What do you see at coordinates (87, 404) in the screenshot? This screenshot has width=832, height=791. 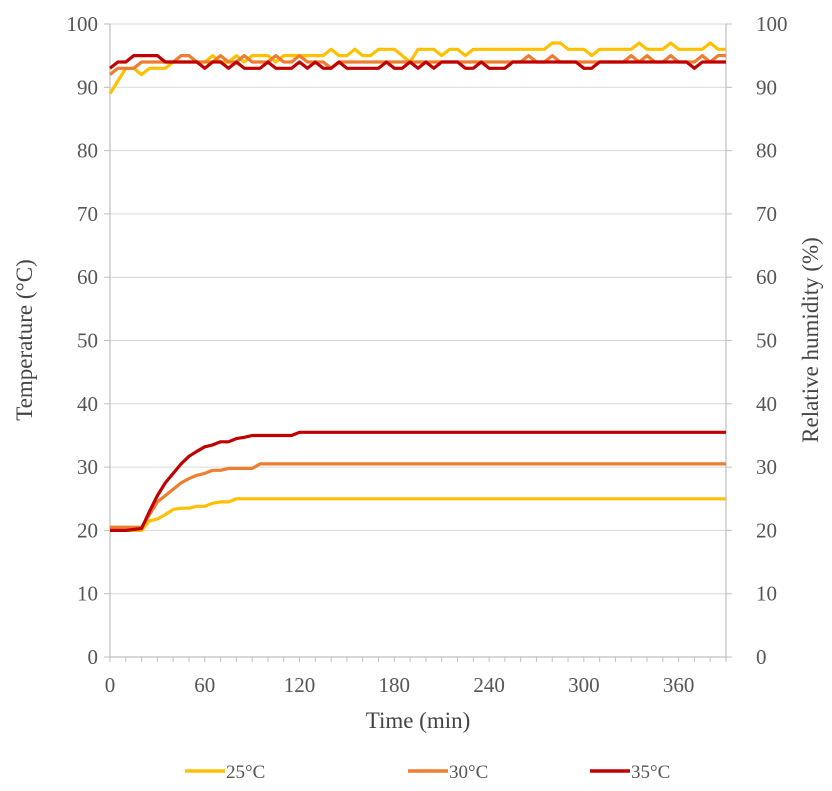 I see `y-tick-label-left: 40` at bounding box center [87, 404].